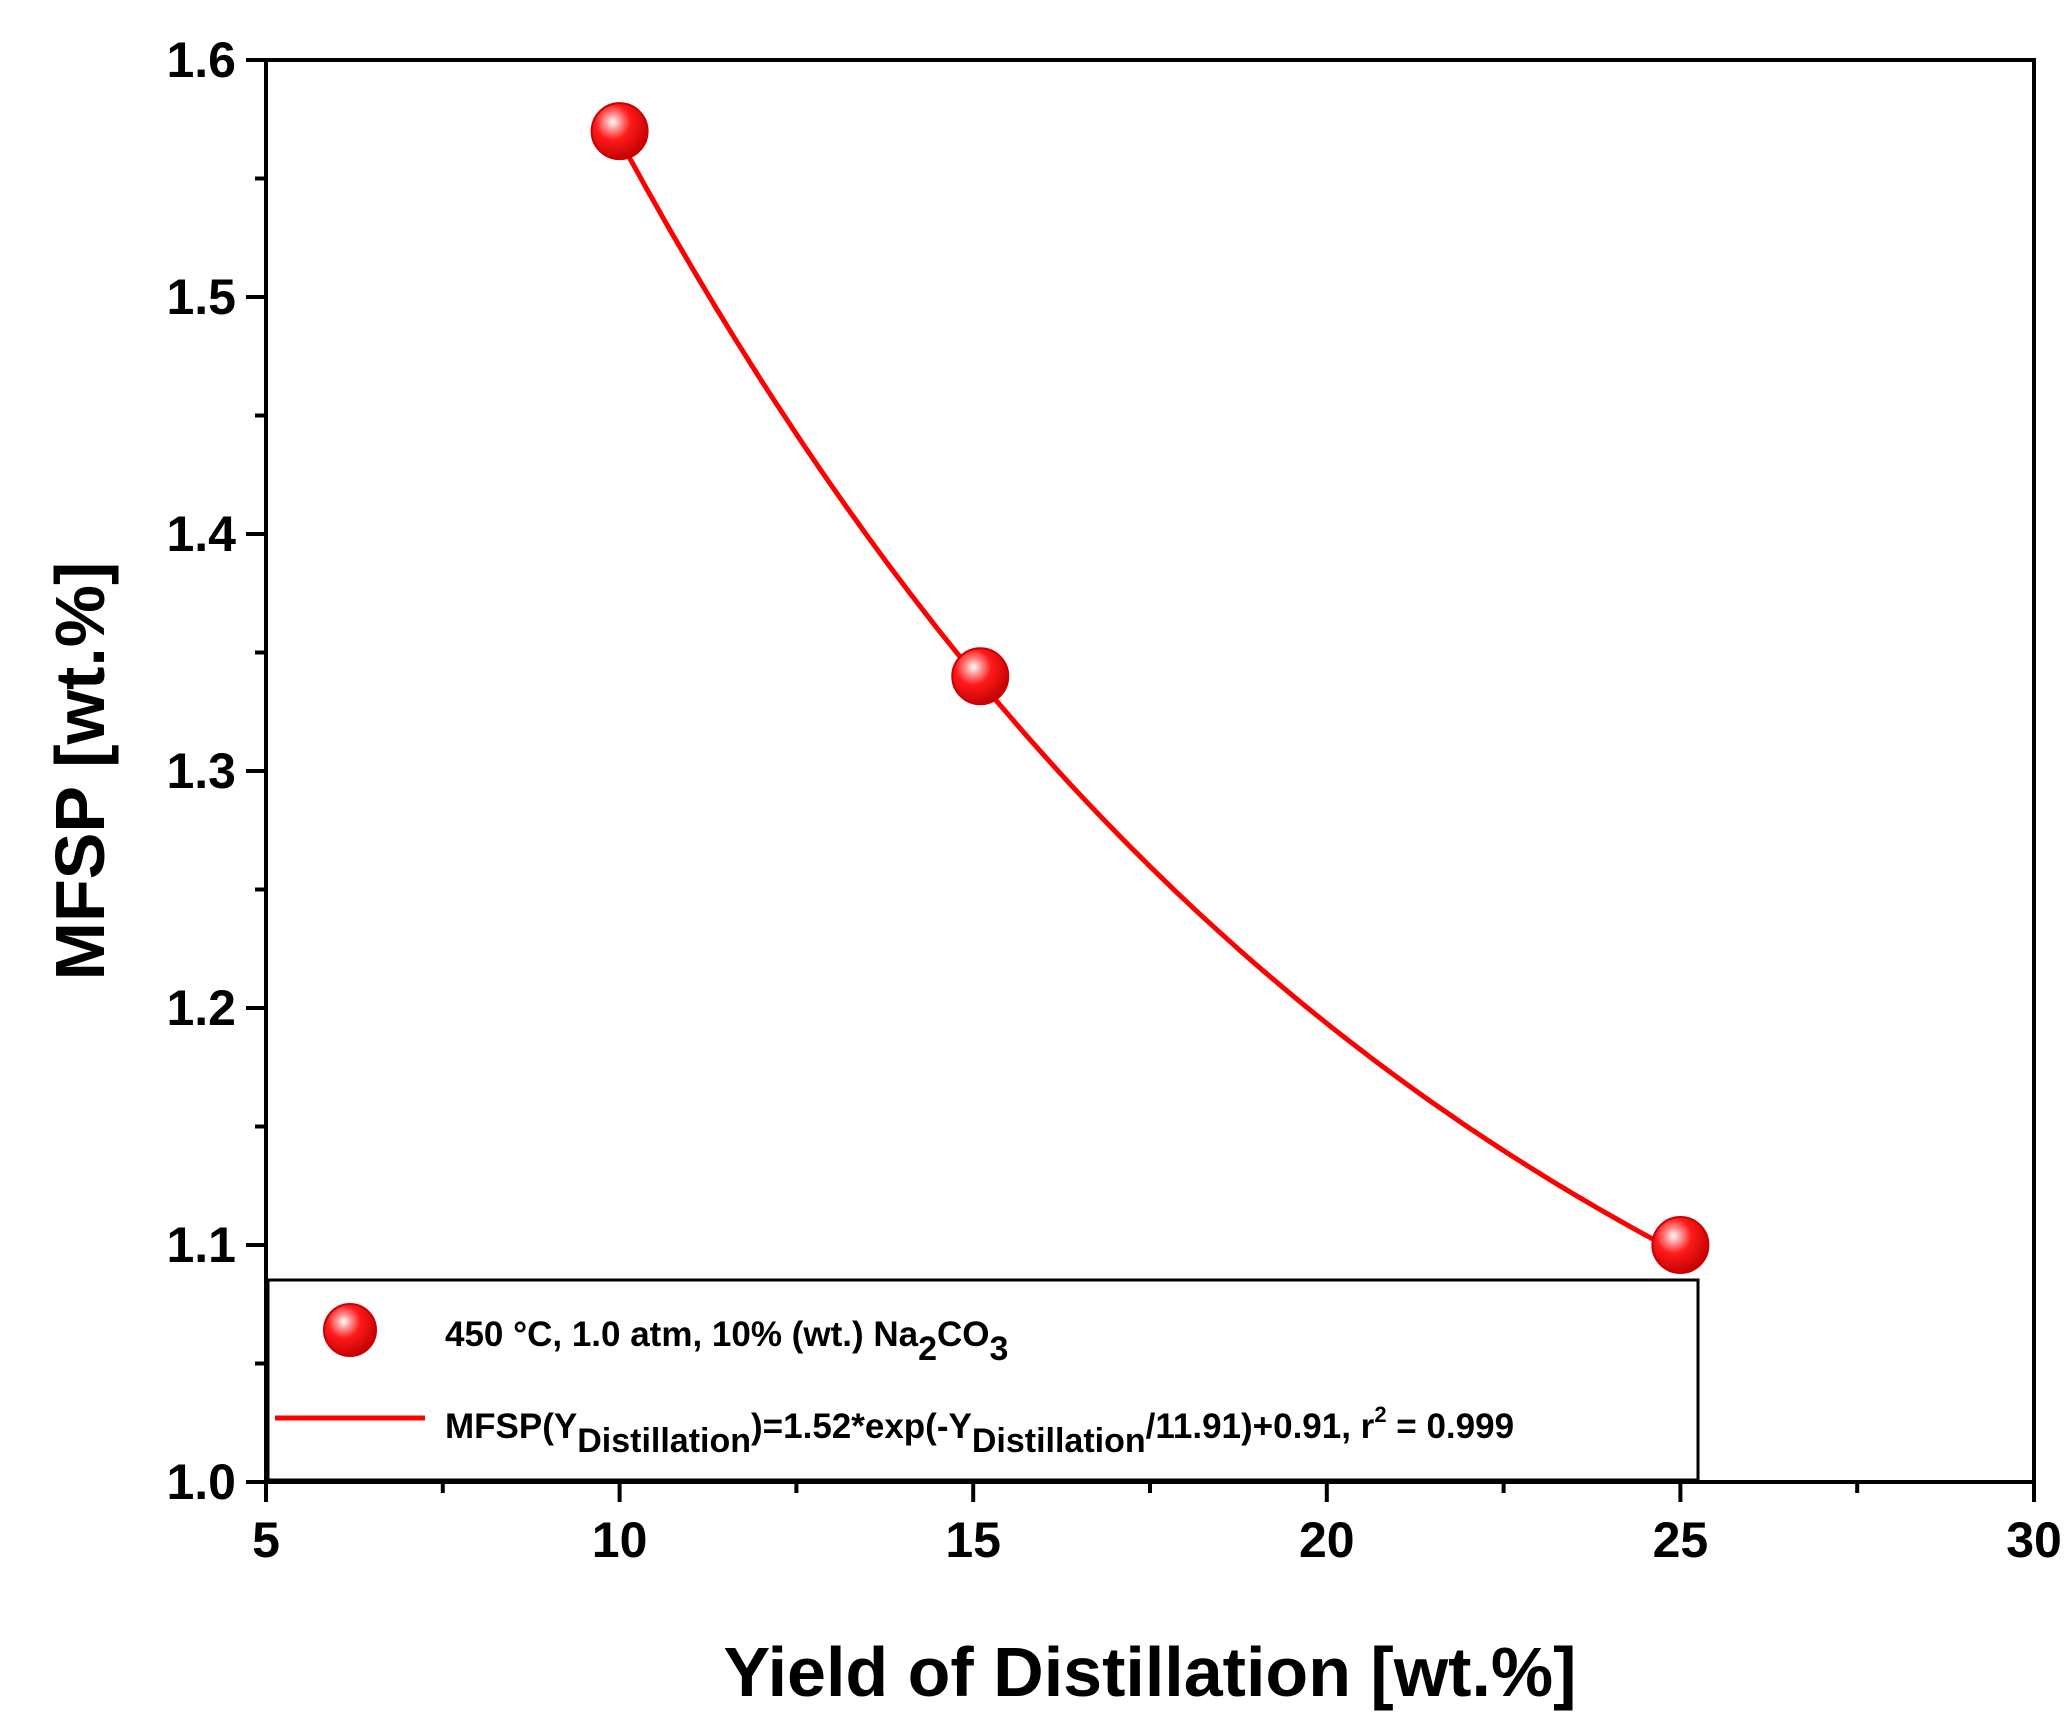  Describe the element at coordinates (2034, 1540) in the screenshot. I see `x-tick-label: 30` at that location.